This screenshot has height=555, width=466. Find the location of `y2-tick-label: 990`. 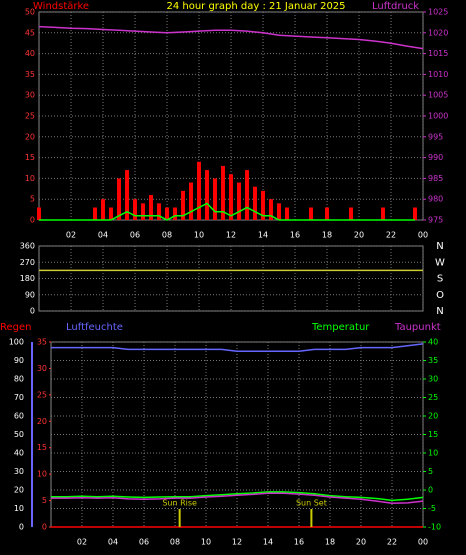

y2-tick-label: 990 is located at coordinates (435, 157).